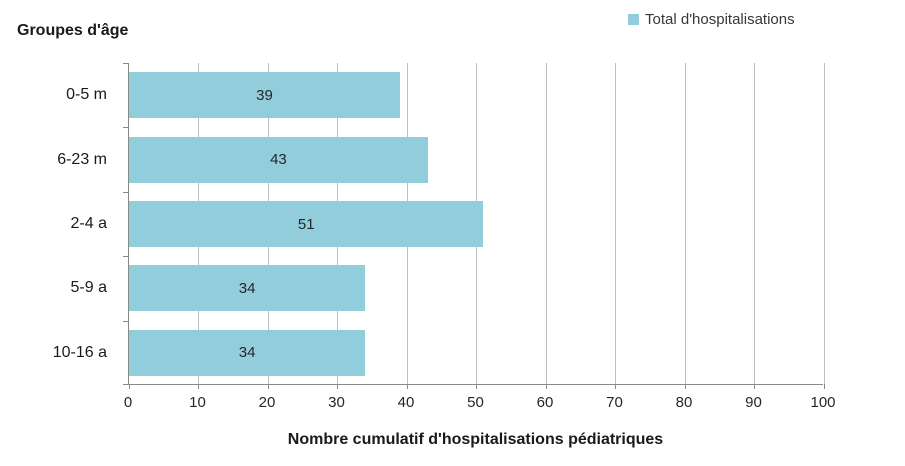  I want to click on bar-value-label: 39, so click(264, 95).